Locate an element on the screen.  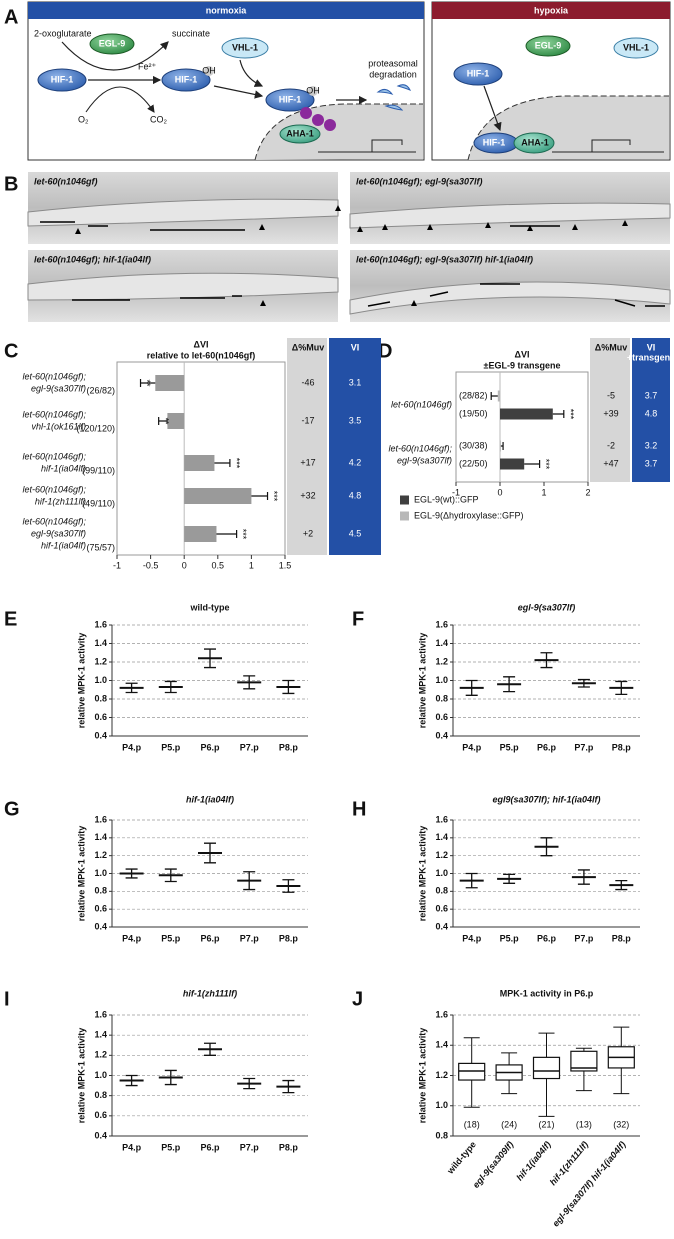
x-tick-label: wild-type is located at coordinates (461, 1157).